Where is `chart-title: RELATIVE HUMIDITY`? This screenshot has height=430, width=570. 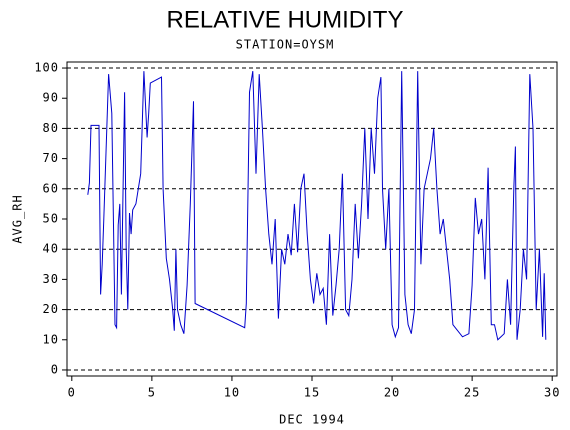 chart-title: RELATIVE HUMIDITY is located at coordinates (285, 19).